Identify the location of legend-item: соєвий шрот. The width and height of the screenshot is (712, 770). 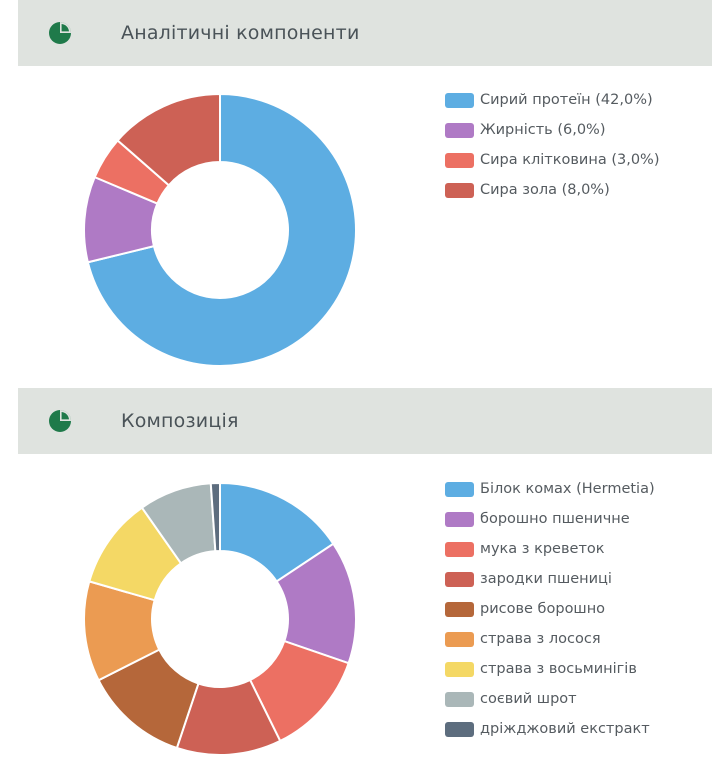
(550, 699).